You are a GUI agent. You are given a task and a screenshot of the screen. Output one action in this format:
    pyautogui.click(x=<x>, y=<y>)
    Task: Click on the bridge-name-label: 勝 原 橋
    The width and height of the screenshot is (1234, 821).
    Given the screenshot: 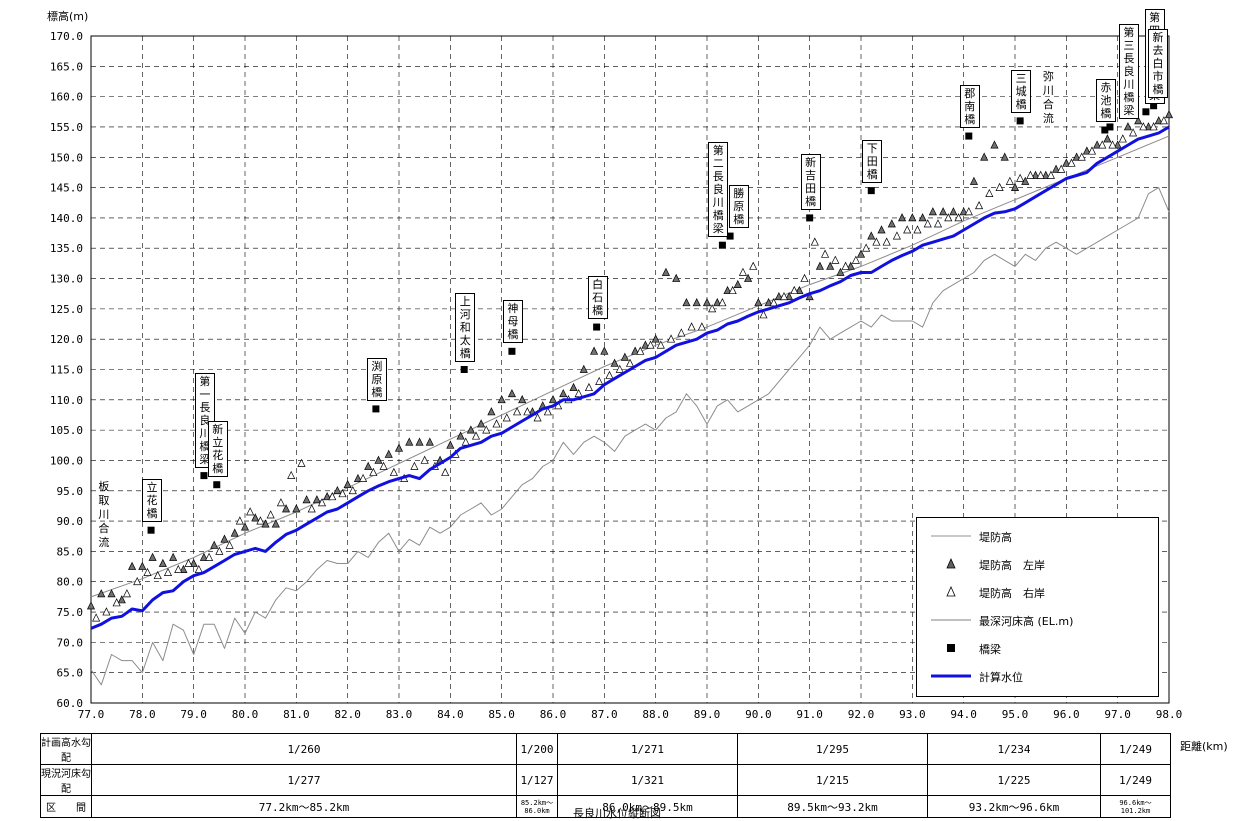 What is the action you would take?
    pyautogui.click(x=738, y=207)
    